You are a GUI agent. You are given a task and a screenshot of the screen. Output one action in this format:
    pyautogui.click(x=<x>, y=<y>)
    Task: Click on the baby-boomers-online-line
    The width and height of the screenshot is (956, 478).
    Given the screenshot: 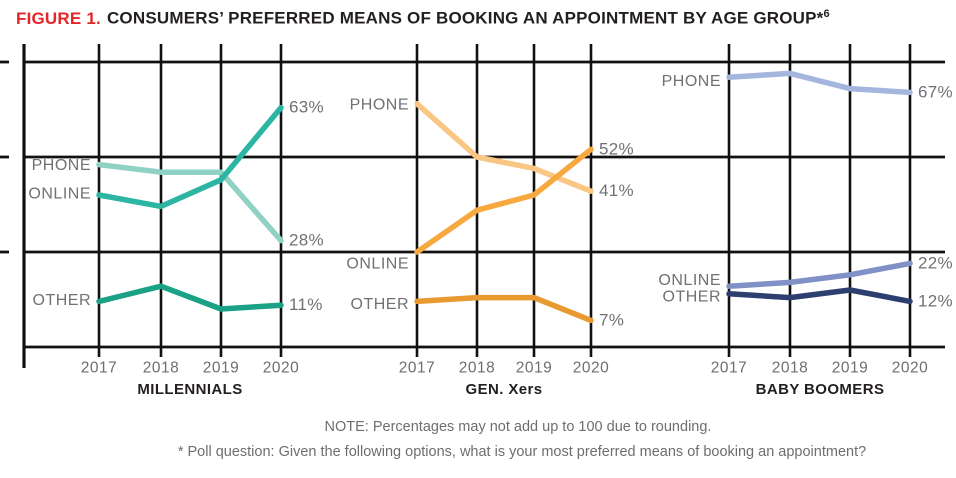 What is the action you would take?
    pyautogui.click(x=819, y=274)
    